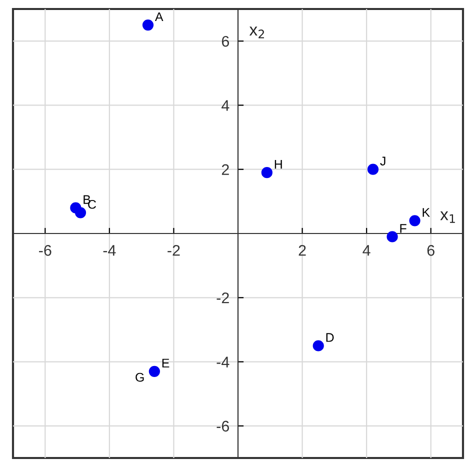 The width and height of the screenshot is (474, 464). I want to click on y-axis-title: x$_{2}$, so click(256, 32).